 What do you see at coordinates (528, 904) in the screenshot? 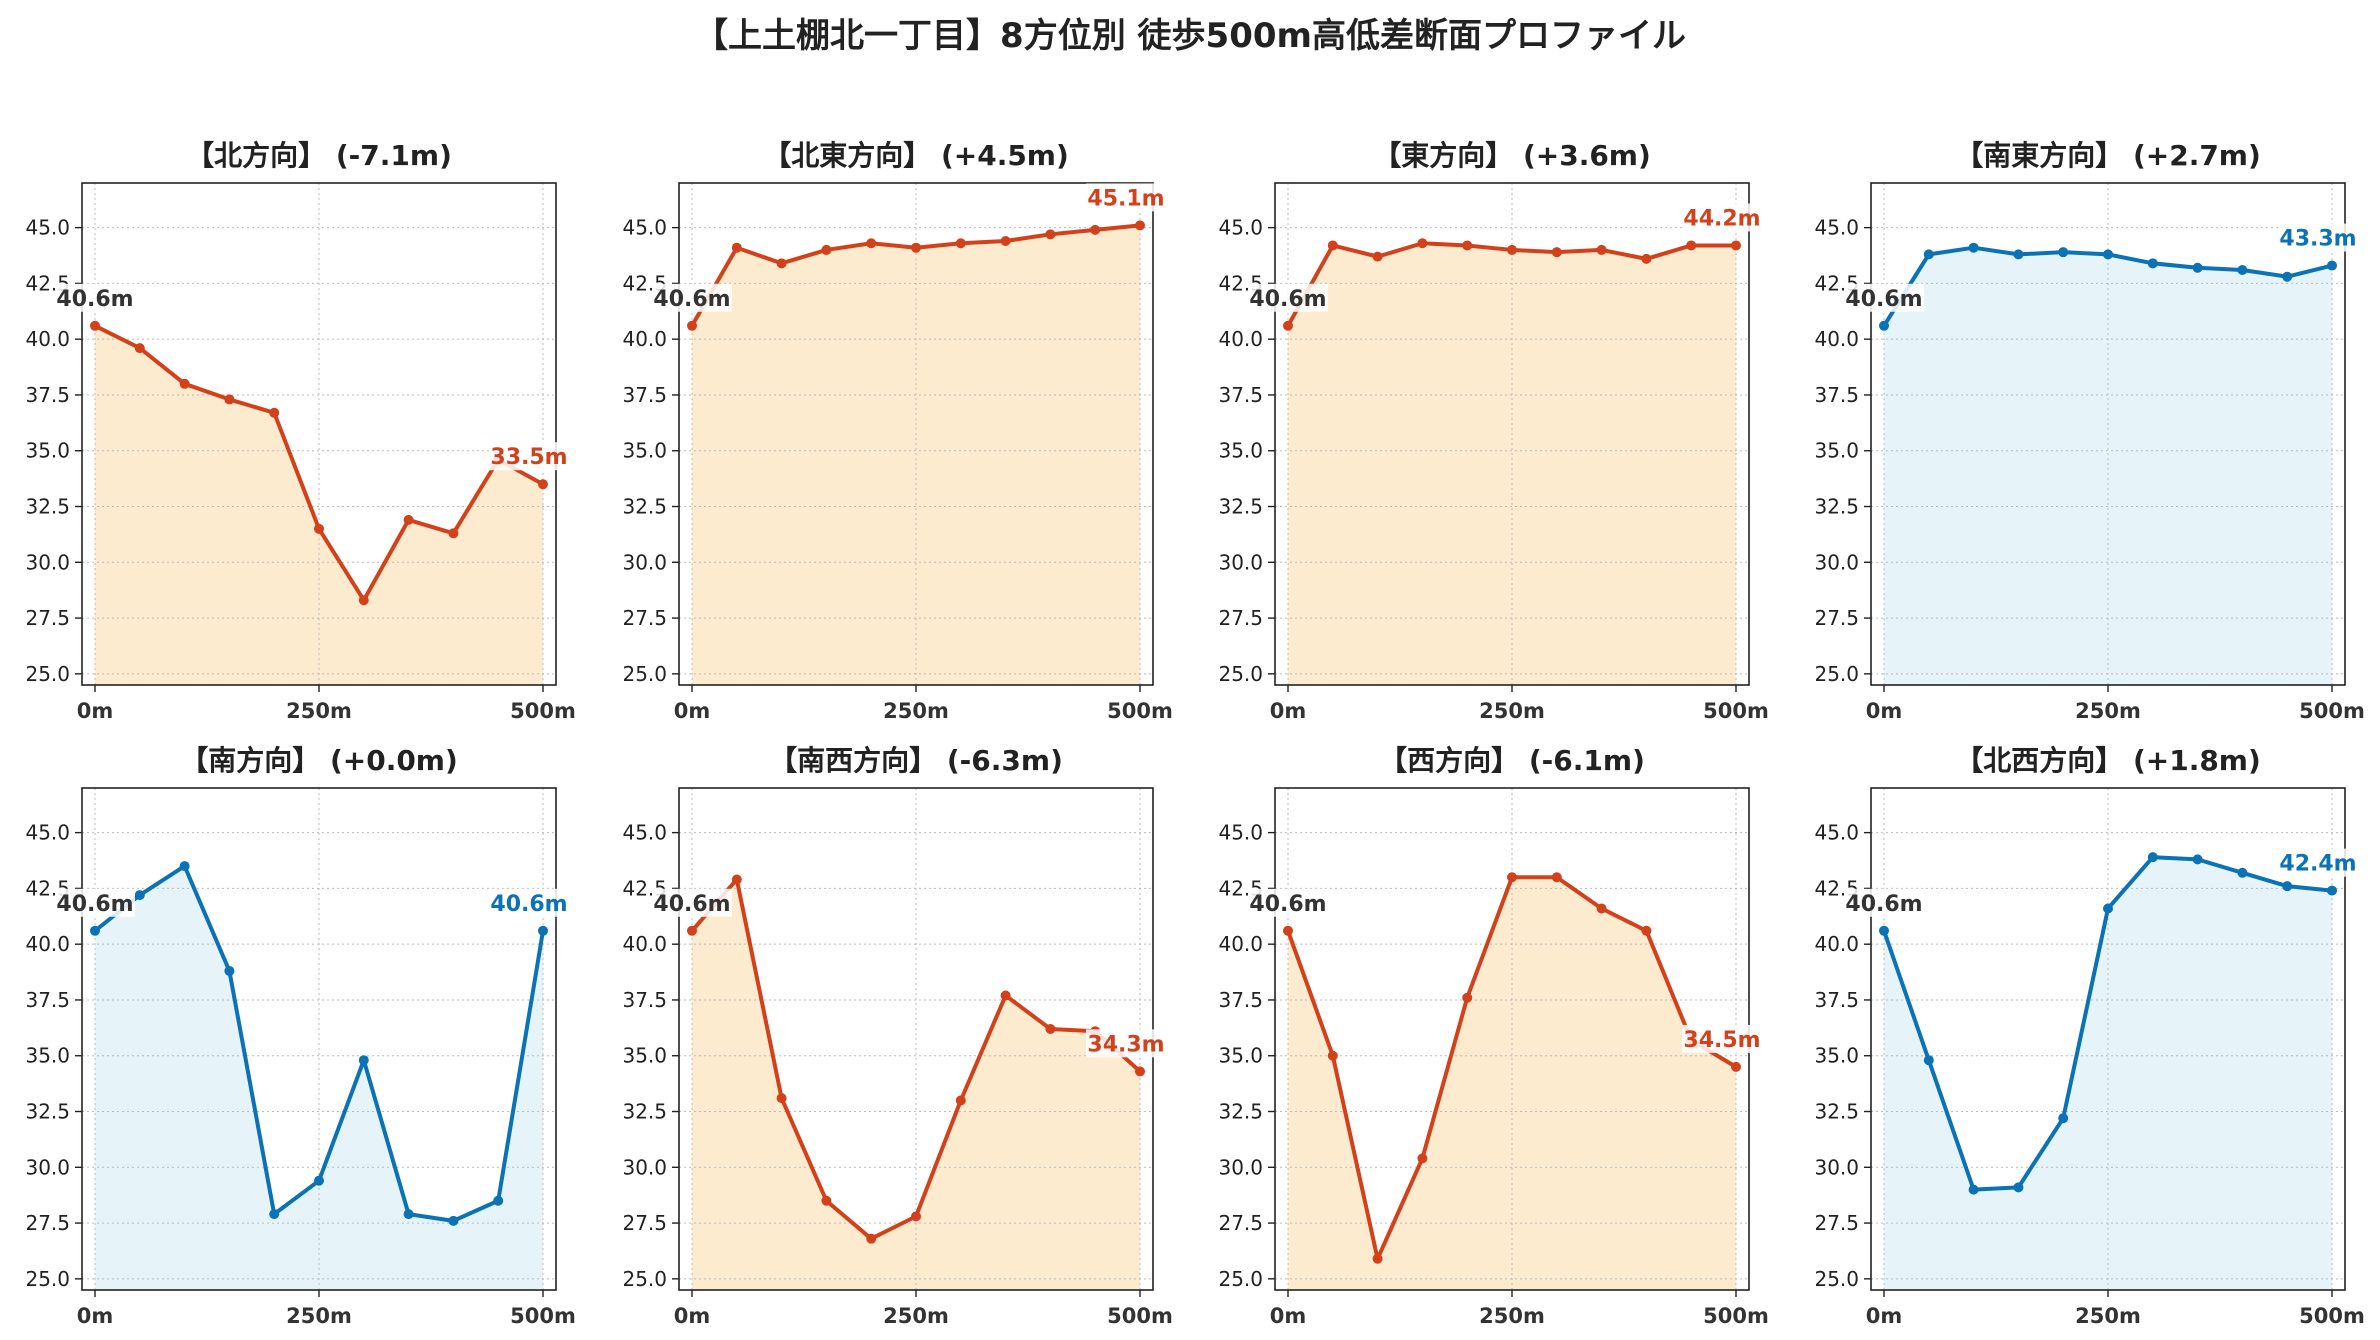
I see `end-label: 40.6m` at bounding box center [528, 904].